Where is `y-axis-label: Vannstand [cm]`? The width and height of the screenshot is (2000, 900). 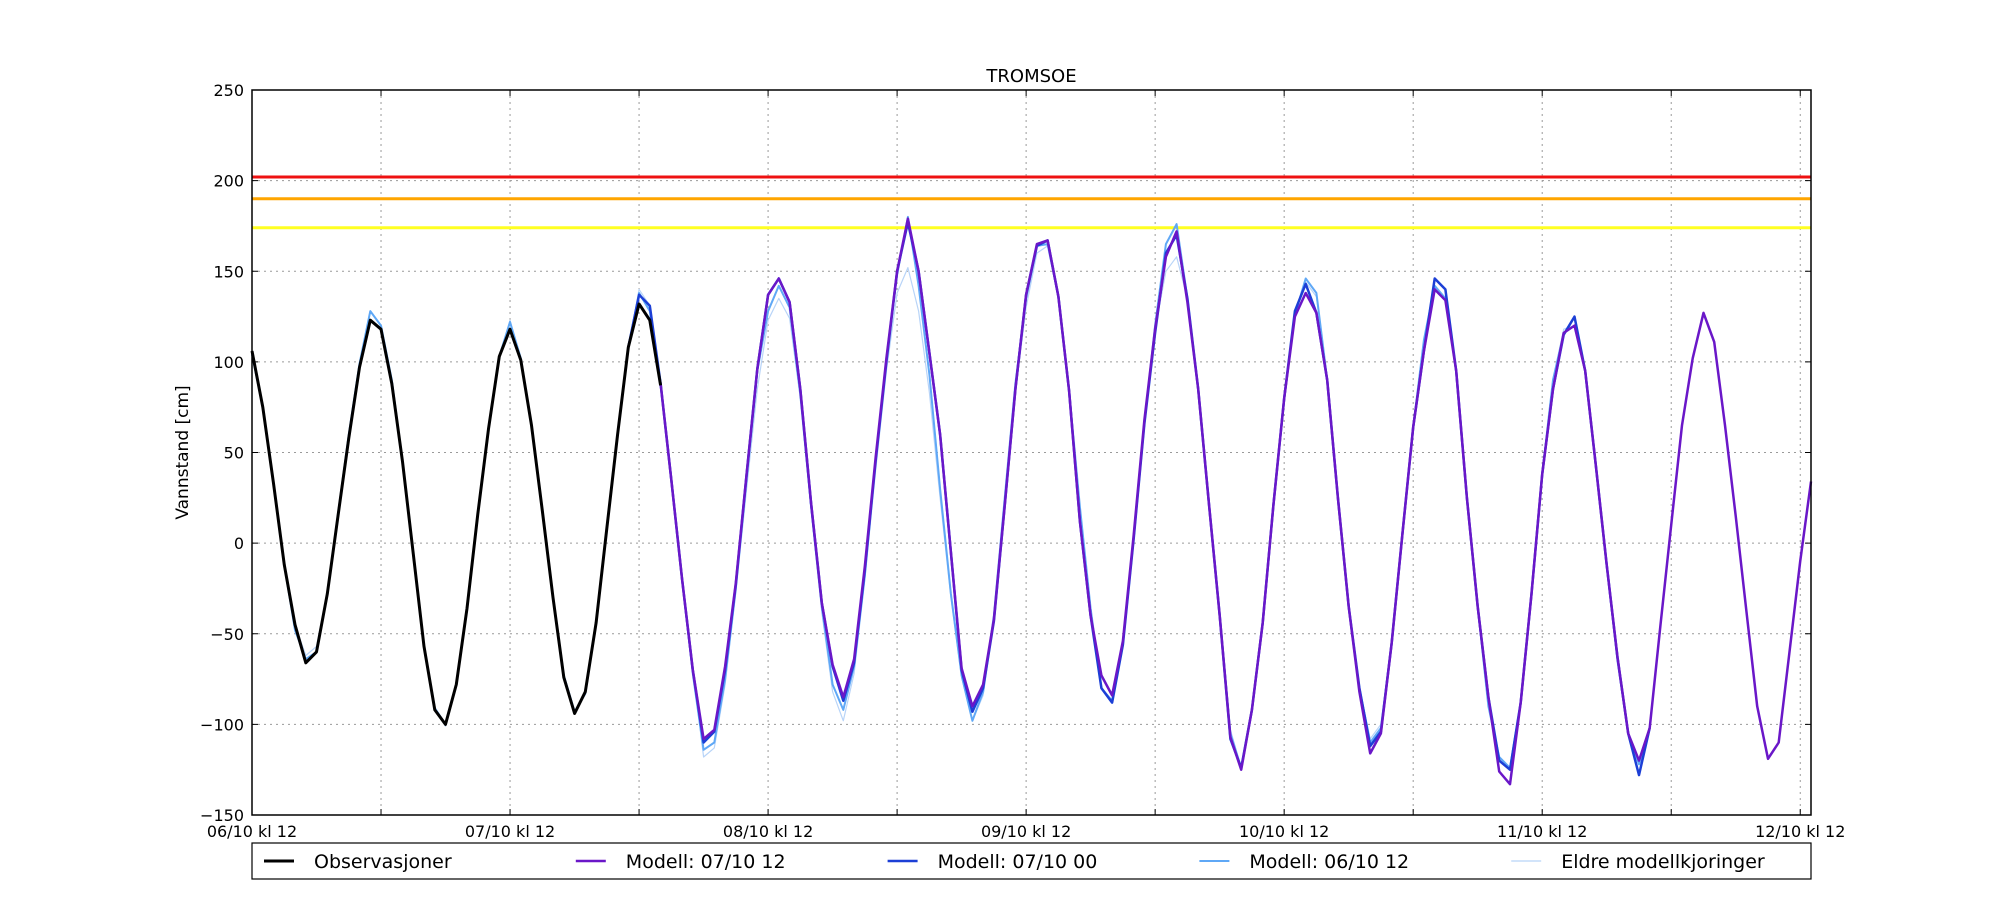
y-axis-label: Vannstand [cm] is located at coordinates (183, 452).